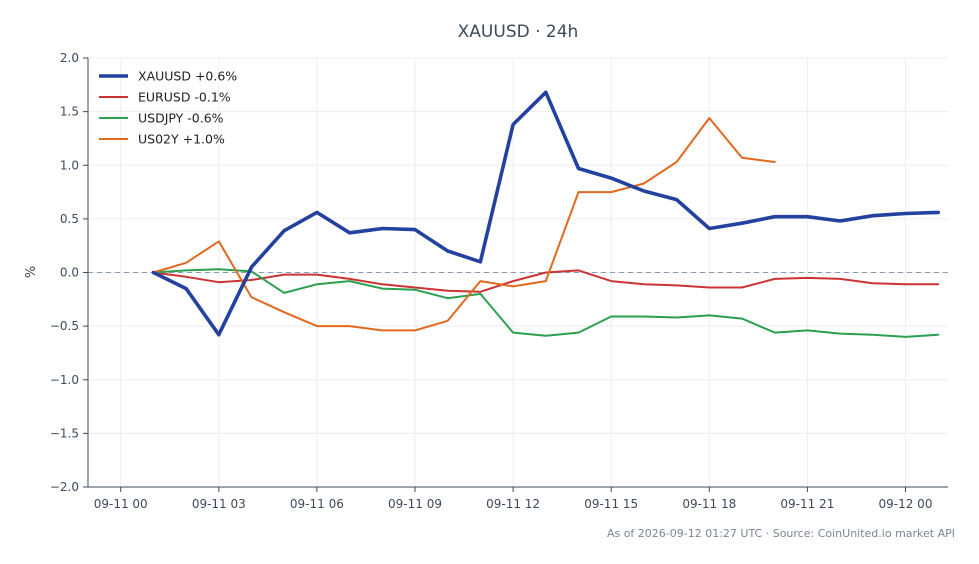 This screenshot has width=979, height=564. I want to click on x-tick-label: 09-11 03, so click(219, 504).